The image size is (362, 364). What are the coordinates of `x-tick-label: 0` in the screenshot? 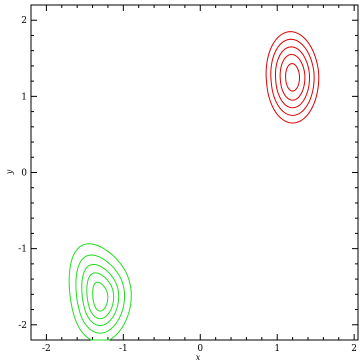 It's located at (200, 349).